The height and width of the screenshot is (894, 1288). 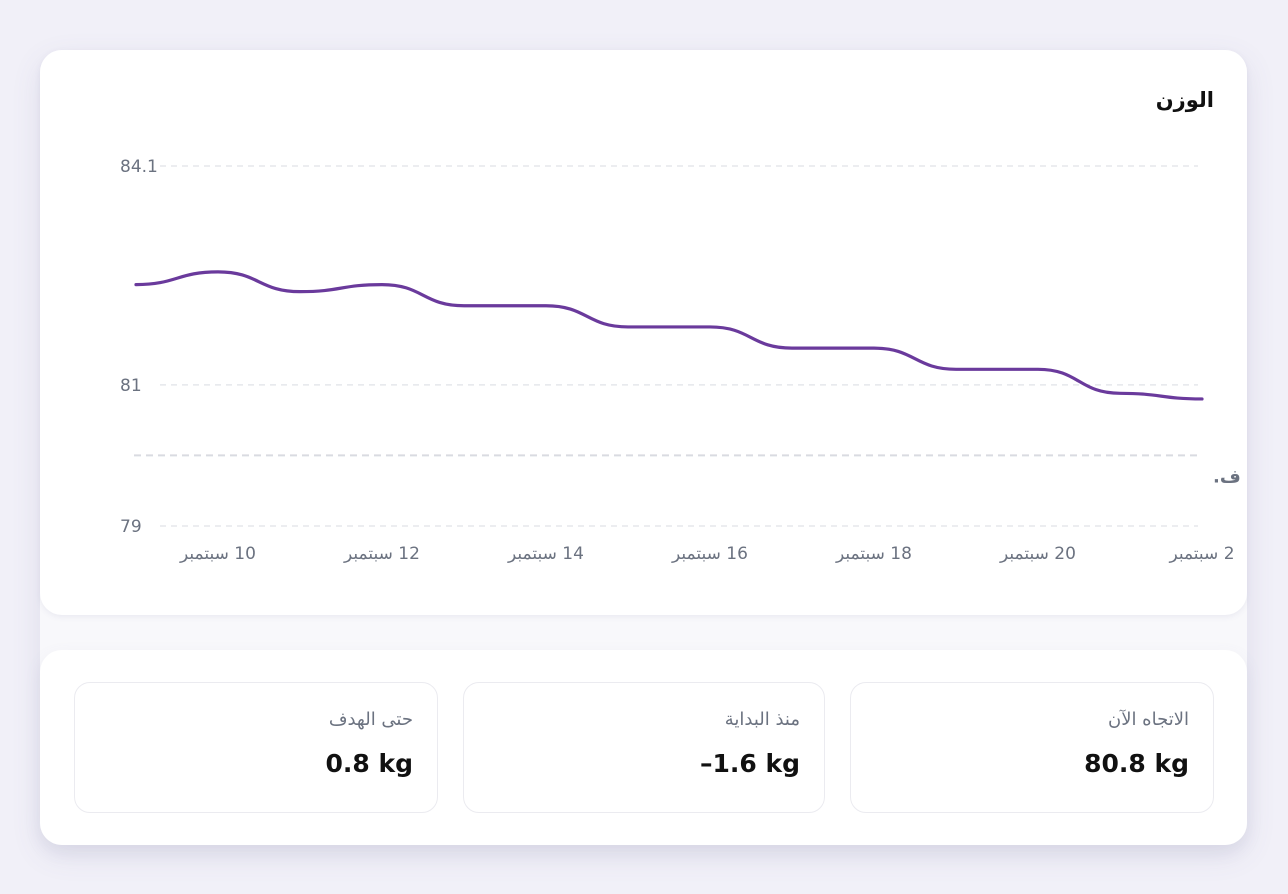 I want to click on x-tick-label: 20 سبتمبر, so click(x=1037, y=554).